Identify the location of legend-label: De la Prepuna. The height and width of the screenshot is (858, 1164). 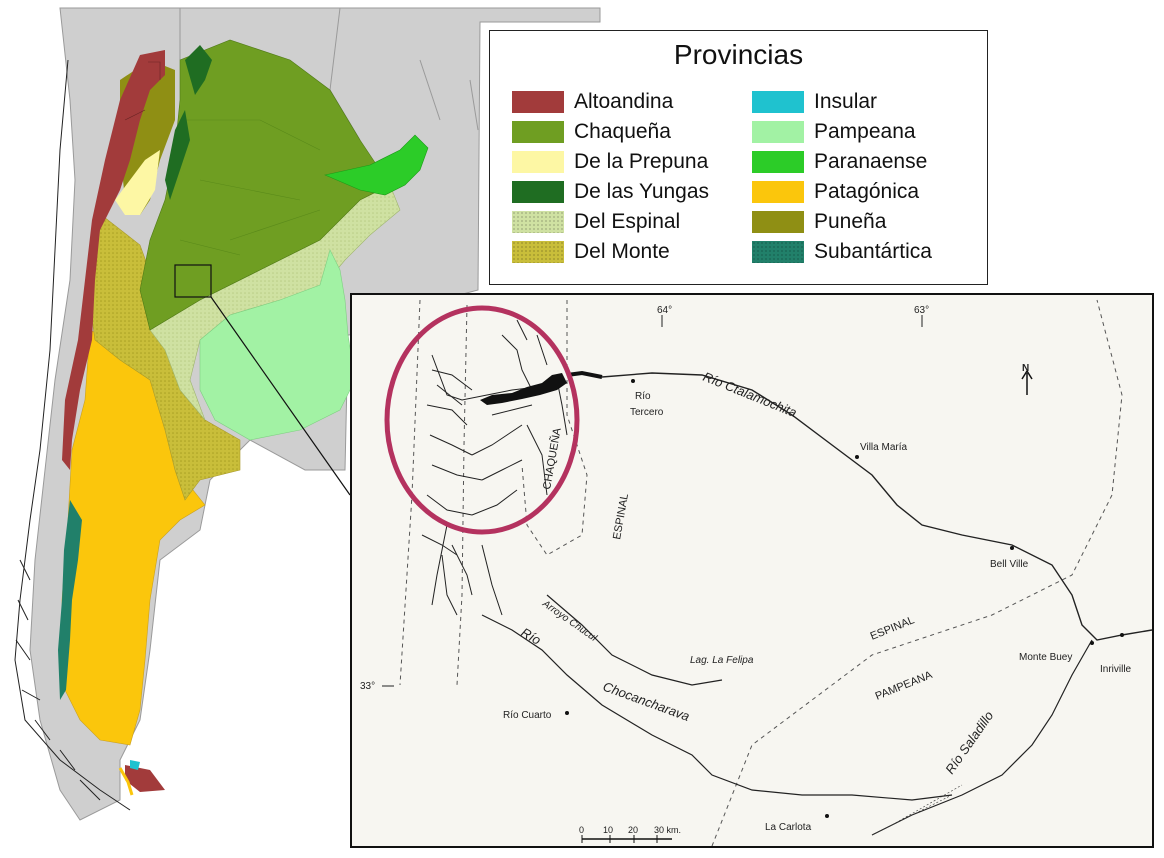
(641, 161).